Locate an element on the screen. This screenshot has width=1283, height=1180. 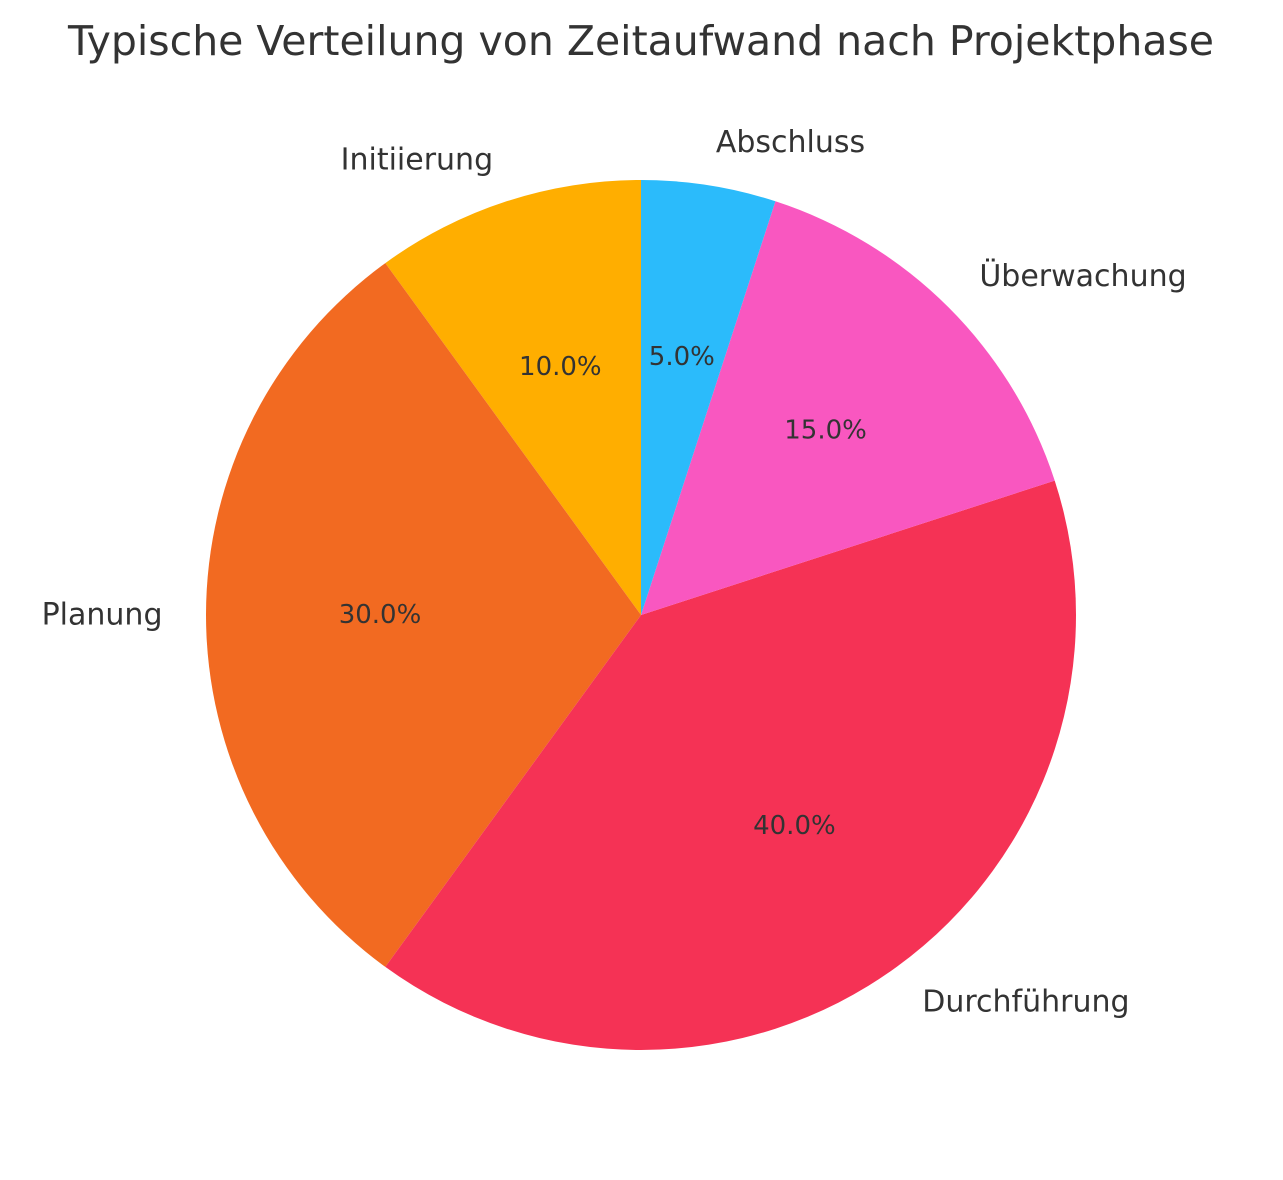
slice-label: Abschluss is located at coordinates (790, 142).